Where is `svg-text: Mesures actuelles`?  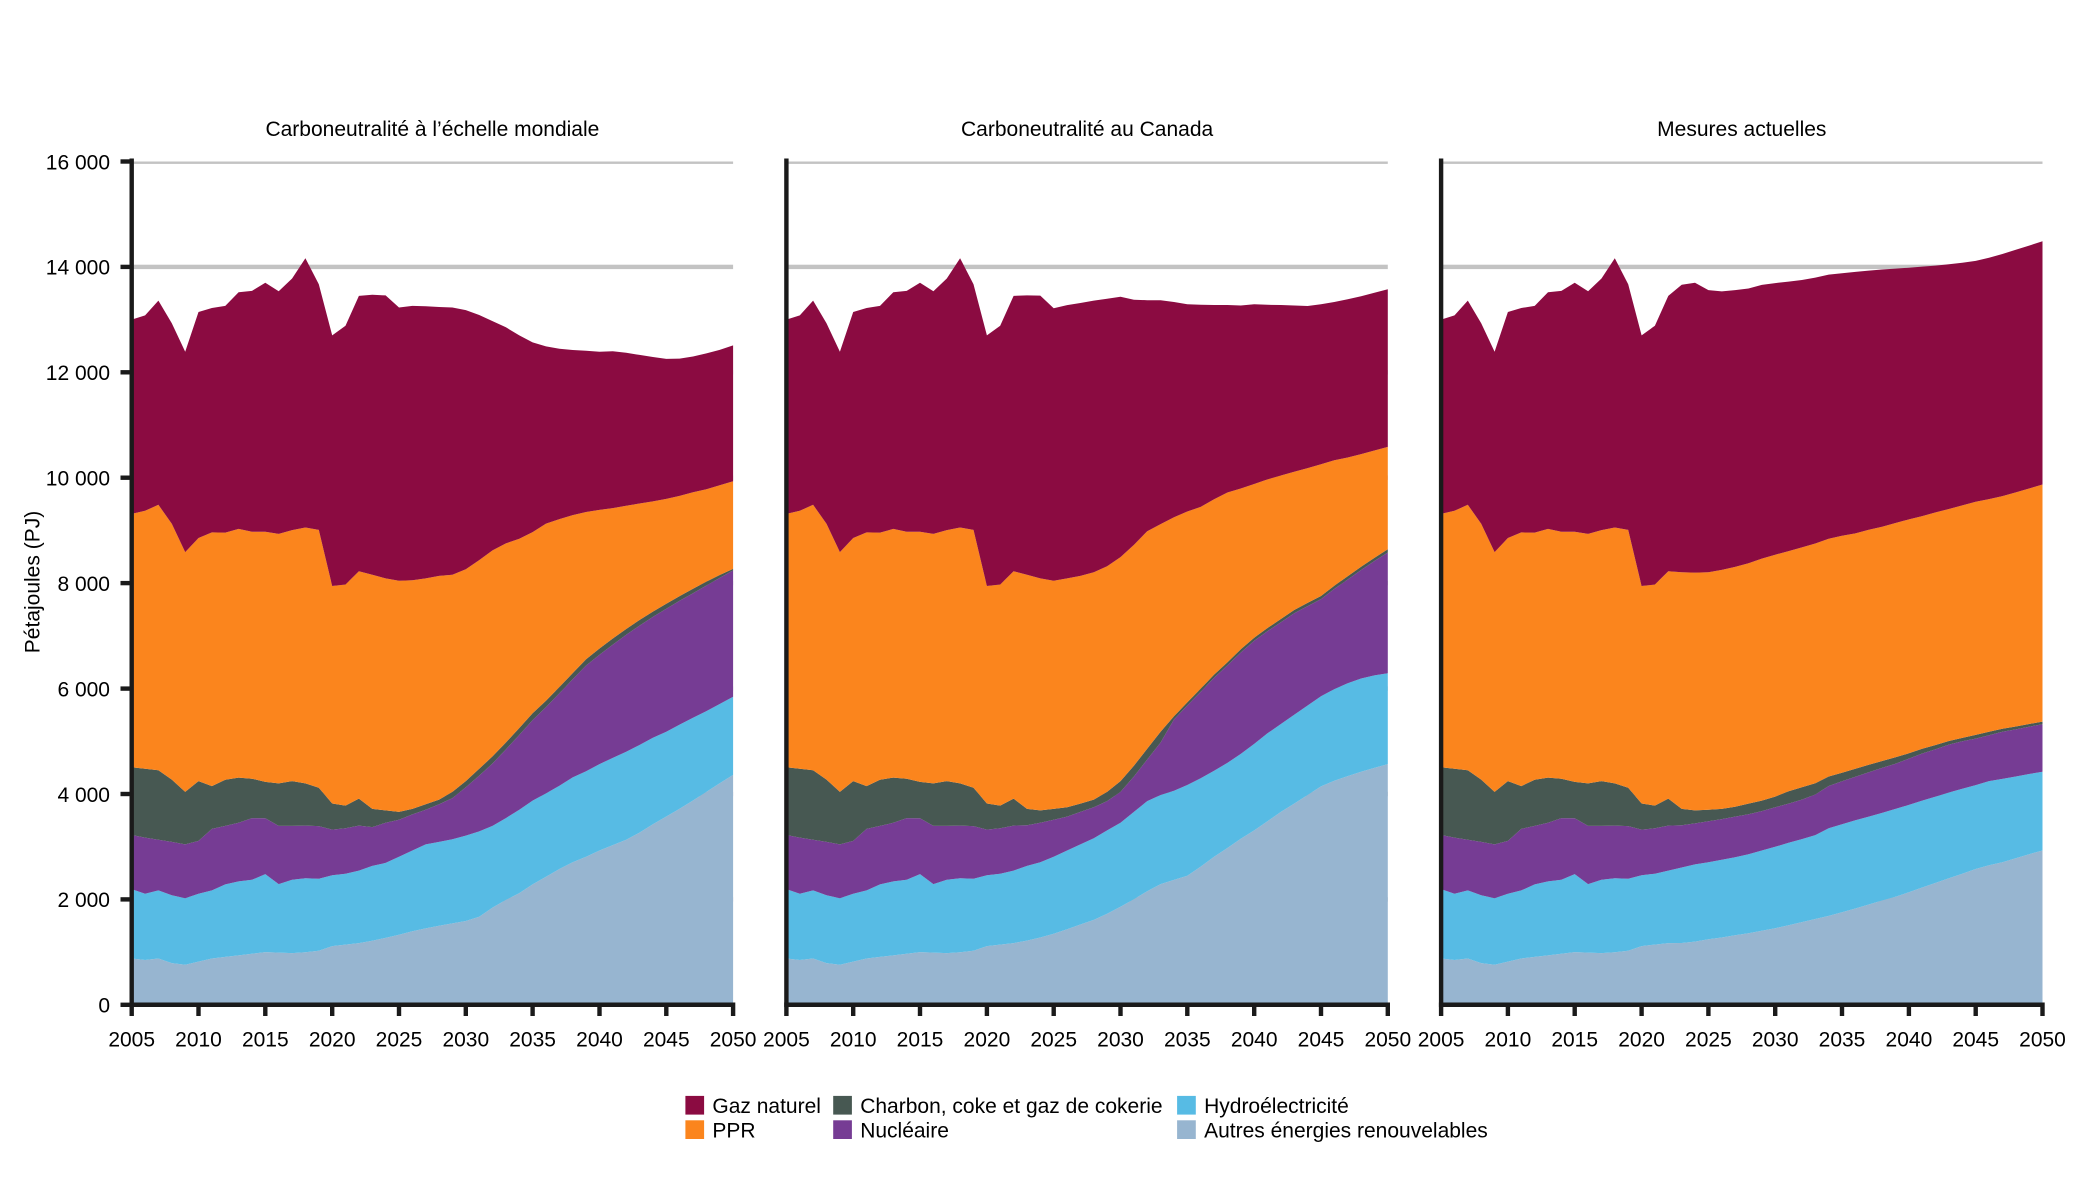
svg-text: Mesures actuelles is located at coordinates (1741, 129).